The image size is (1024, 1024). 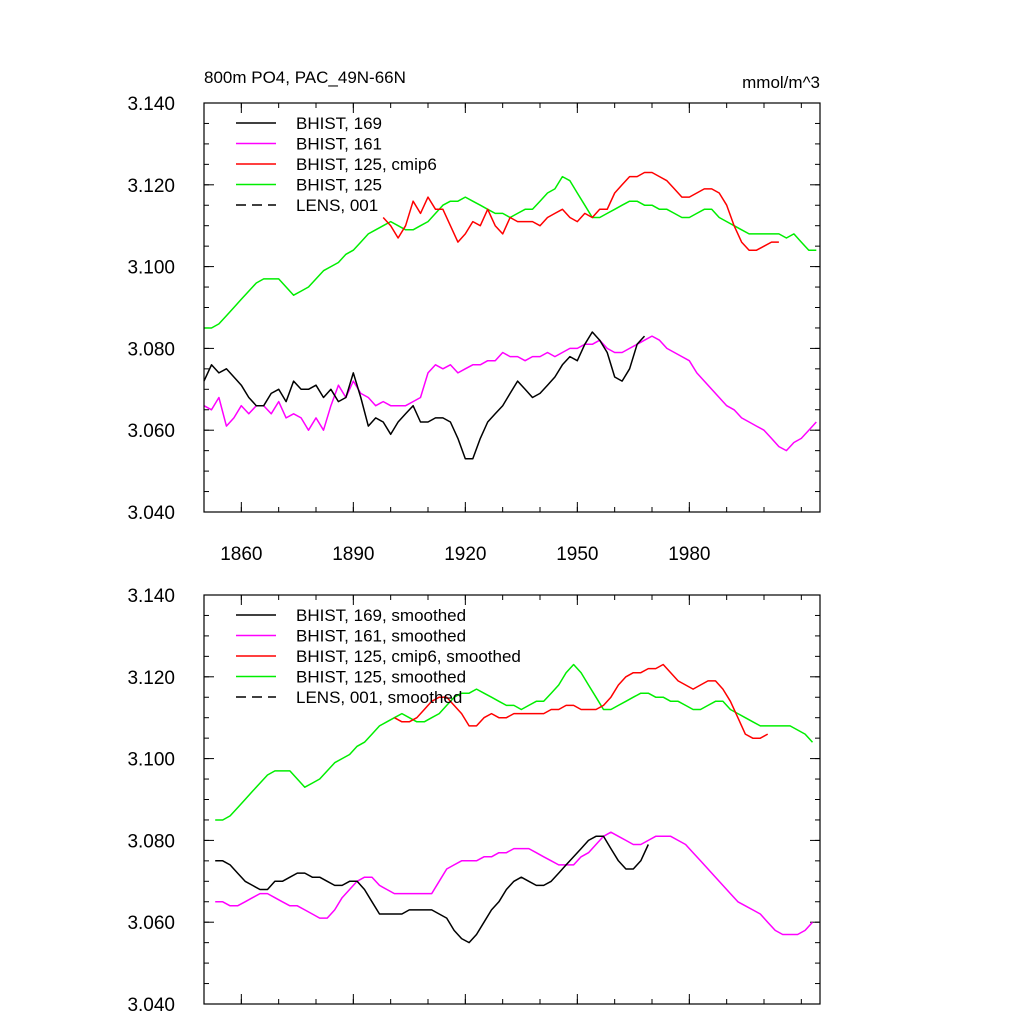 I want to click on legend-label: BHIST, 125, so click(x=339, y=185).